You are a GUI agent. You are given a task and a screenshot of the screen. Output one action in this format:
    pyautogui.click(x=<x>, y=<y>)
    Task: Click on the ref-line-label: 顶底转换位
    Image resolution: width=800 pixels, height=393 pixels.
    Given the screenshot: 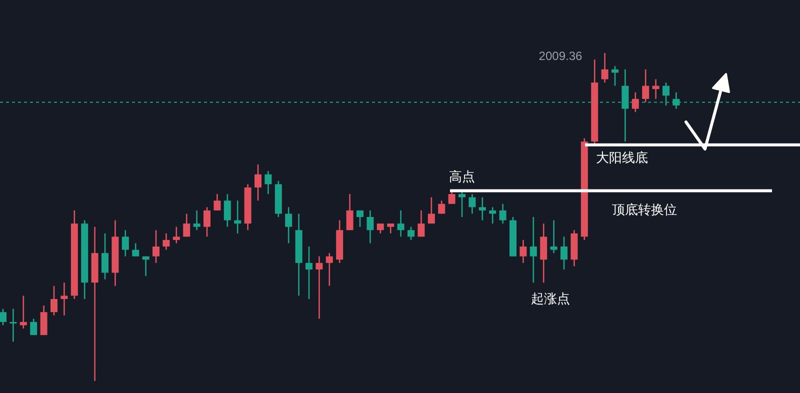 What is the action you would take?
    pyautogui.click(x=644, y=209)
    